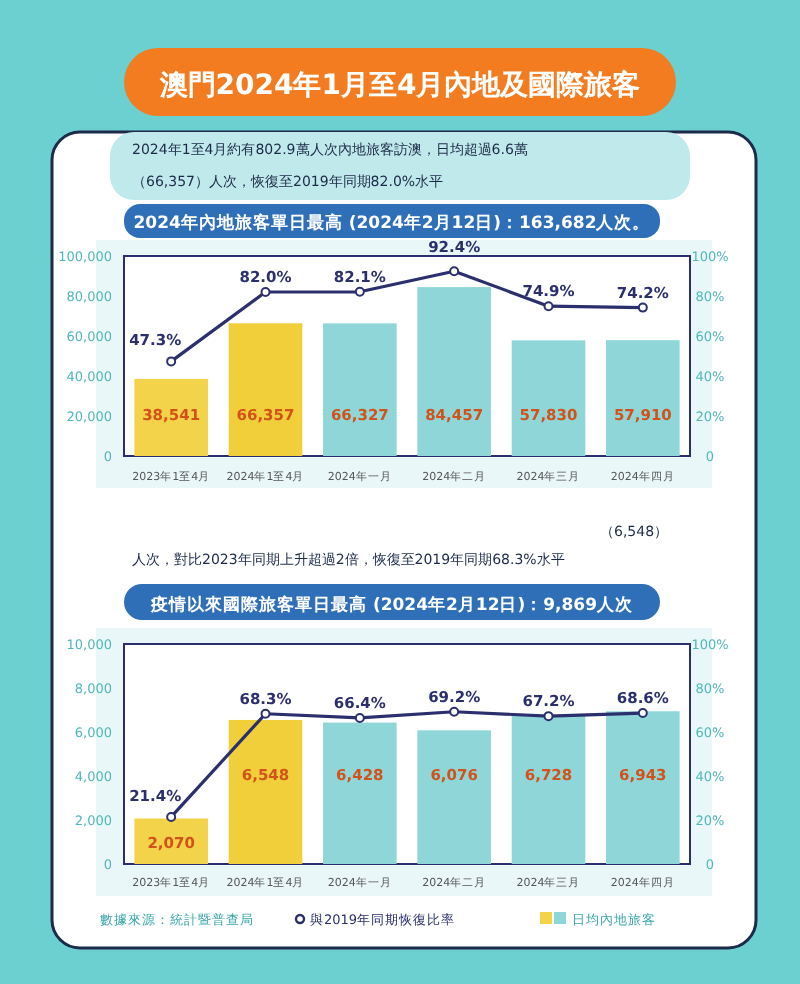 Image resolution: width=800 pixels, height=984 pixels. Describe the element at coordinates (392, 223) in the screenshot. I see `chart-subtitle: 2024年內地旅客單日最高 (2024年2月12日)：163,682人次。` at that location.